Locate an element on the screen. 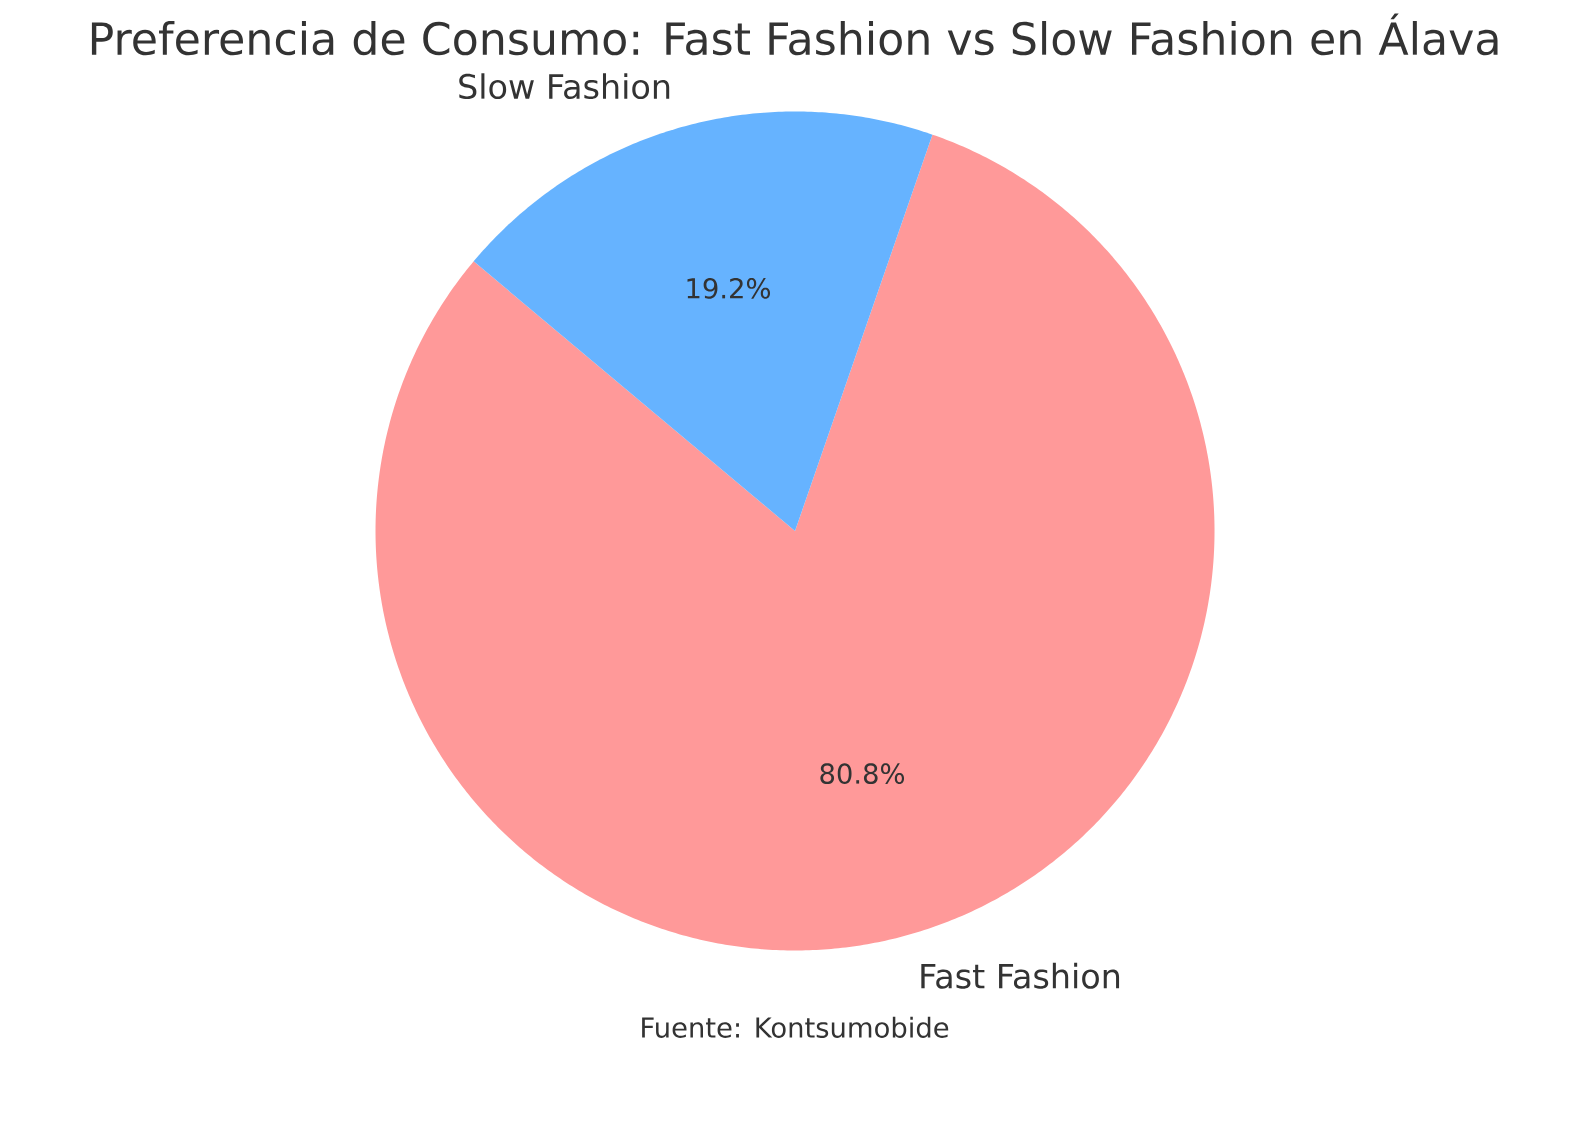 This screenshot has width=1589, height=1125. data-label: 80.8% is located at coordinates (862, 773).